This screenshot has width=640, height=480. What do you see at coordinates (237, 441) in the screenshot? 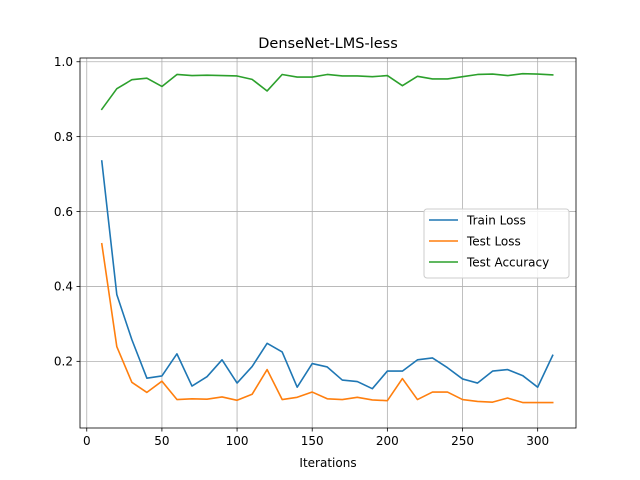
I see `x-tick-label: 100` at bounding box center [237, 441].